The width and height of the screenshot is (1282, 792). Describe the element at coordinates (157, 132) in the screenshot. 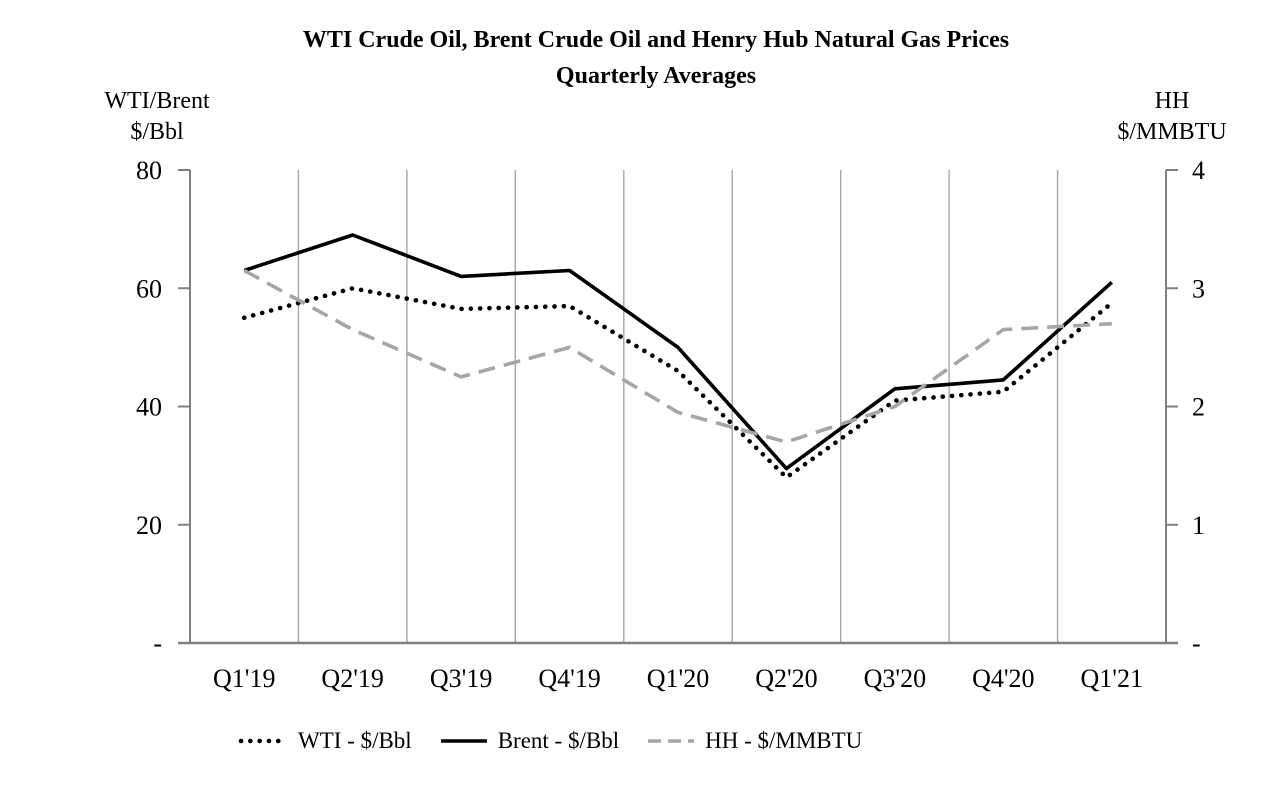

I see `left-axis-unit-line2: $/Bbl` at that location.